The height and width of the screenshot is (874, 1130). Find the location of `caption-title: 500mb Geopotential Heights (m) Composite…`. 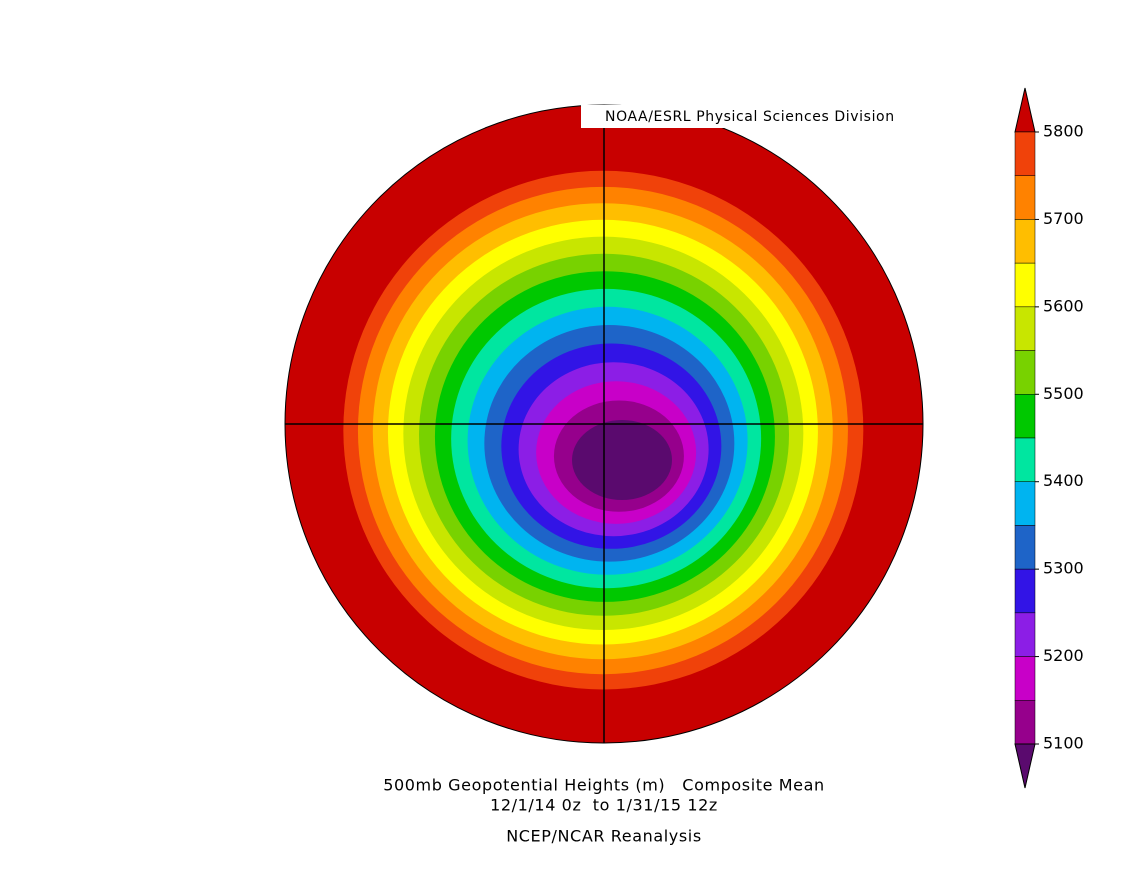

caption-title: 500mb Geopotential Heights (m) Composite… is located at coordinates (604, 785).